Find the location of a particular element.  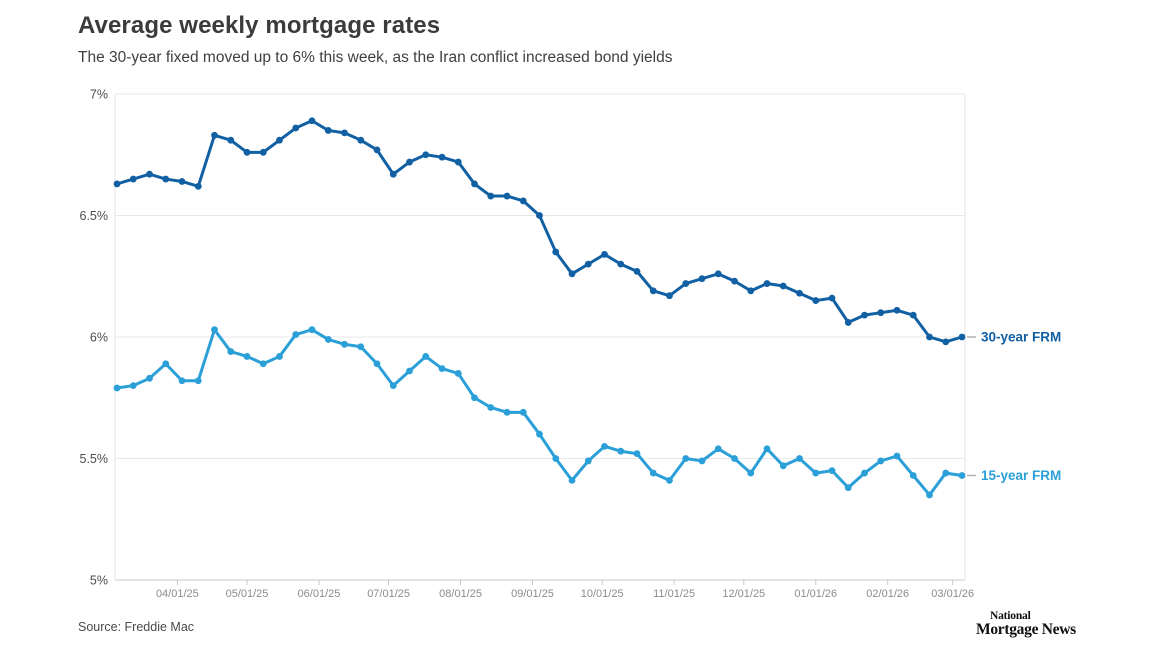

legend-label-30-year-frm: 30-year FRM is located at coordinates (1021, 337).